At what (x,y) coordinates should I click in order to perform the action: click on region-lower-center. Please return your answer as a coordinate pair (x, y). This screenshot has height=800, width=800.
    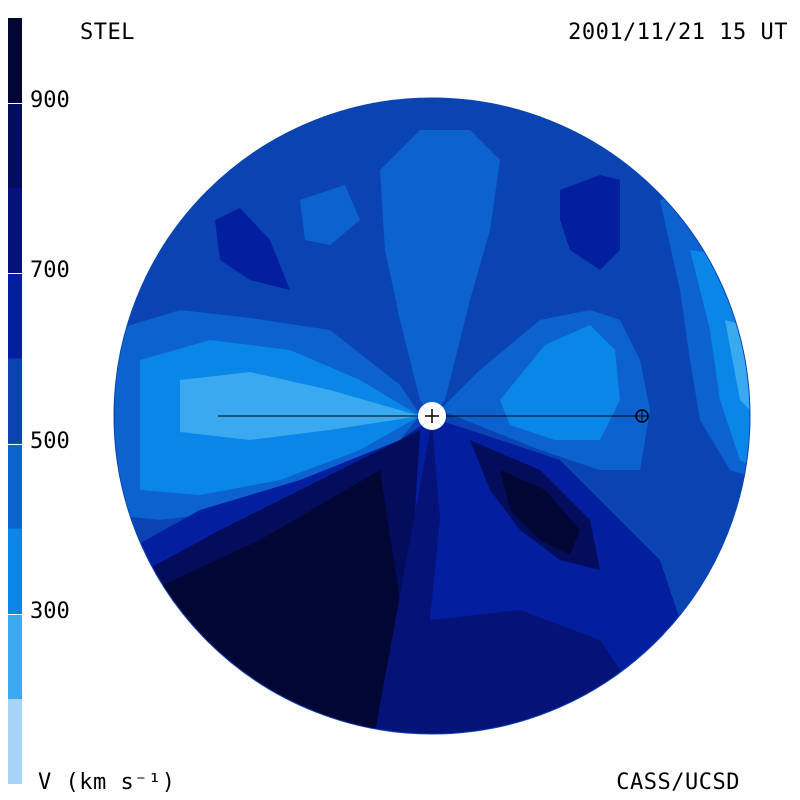
    Looking at the image, I should click on (505, 577).